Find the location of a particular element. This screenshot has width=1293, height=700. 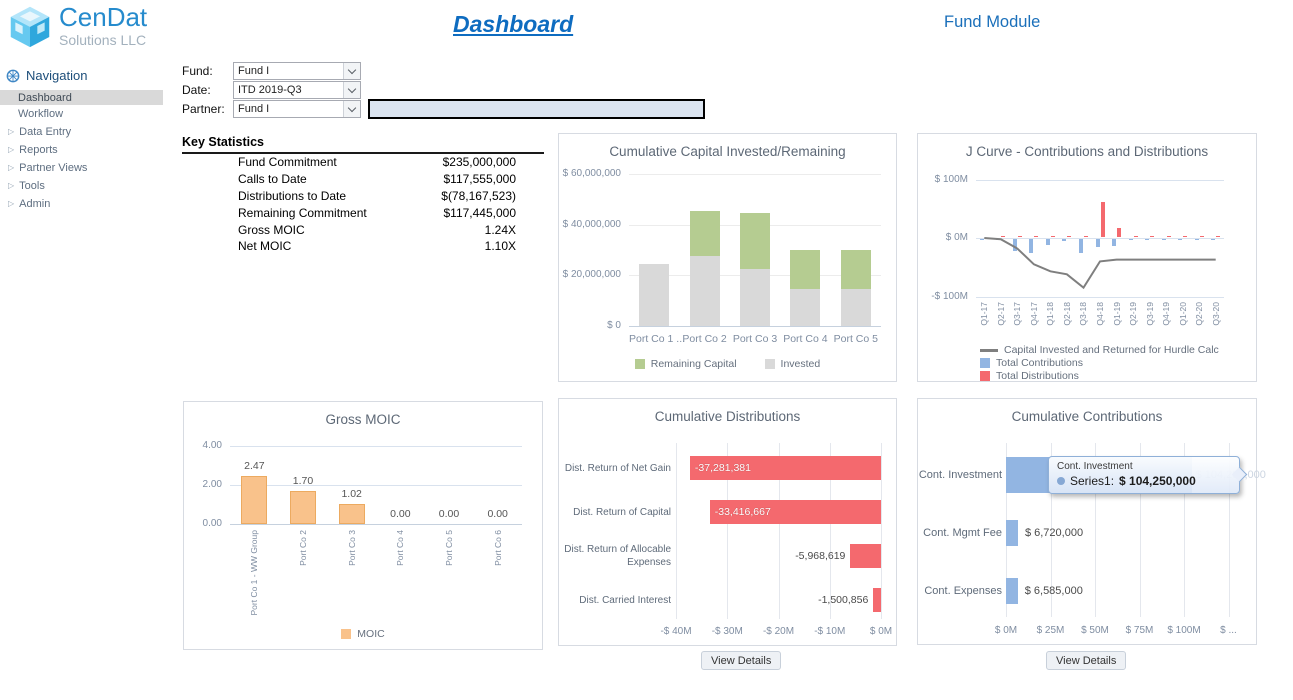

legend-swatch is located at coordinates (985, 363).